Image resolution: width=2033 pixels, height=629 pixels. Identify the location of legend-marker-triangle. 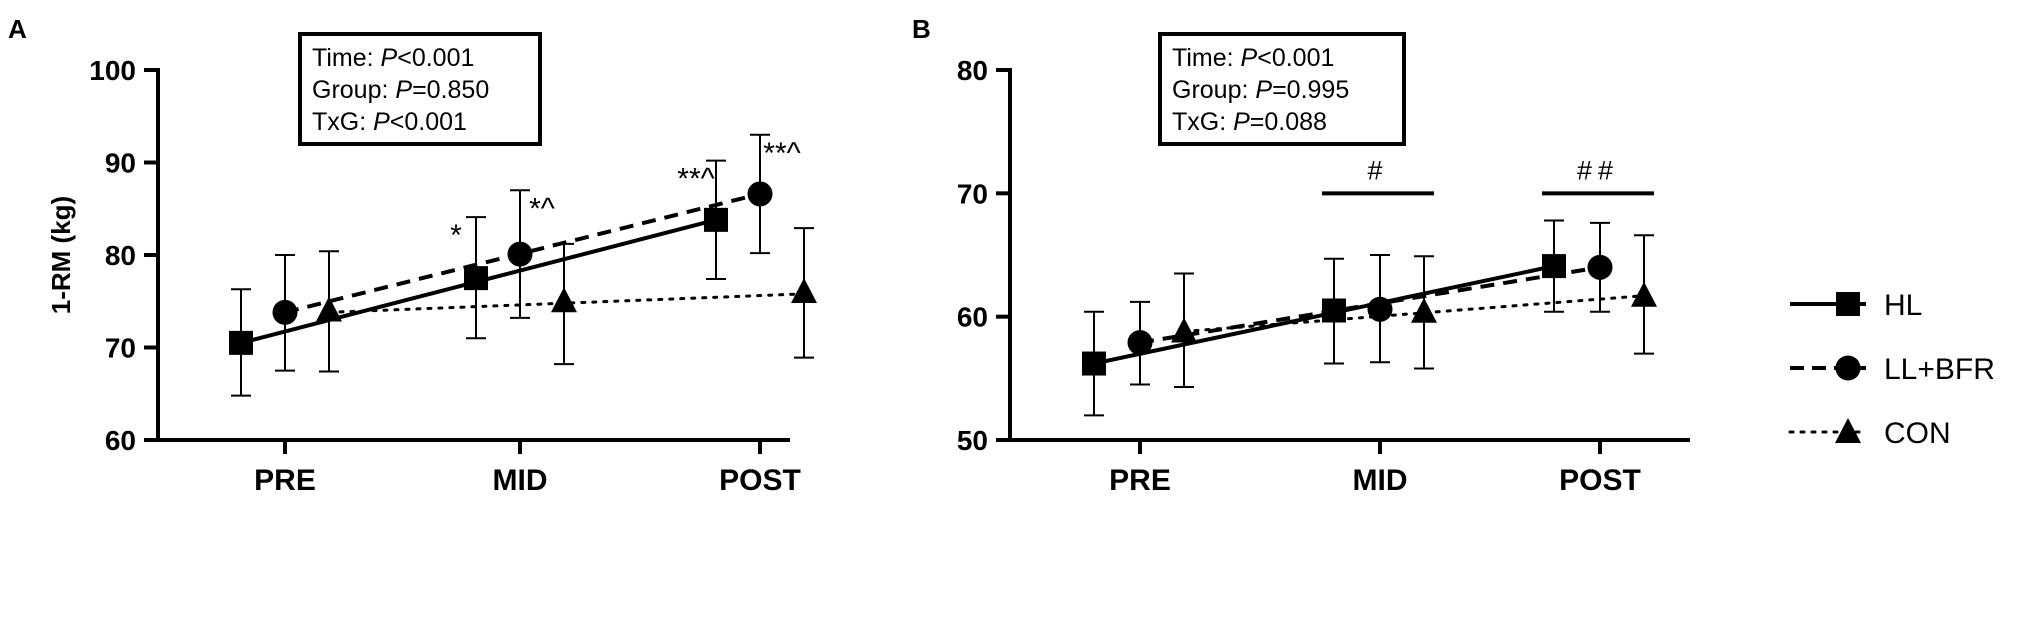
(1848, 430).